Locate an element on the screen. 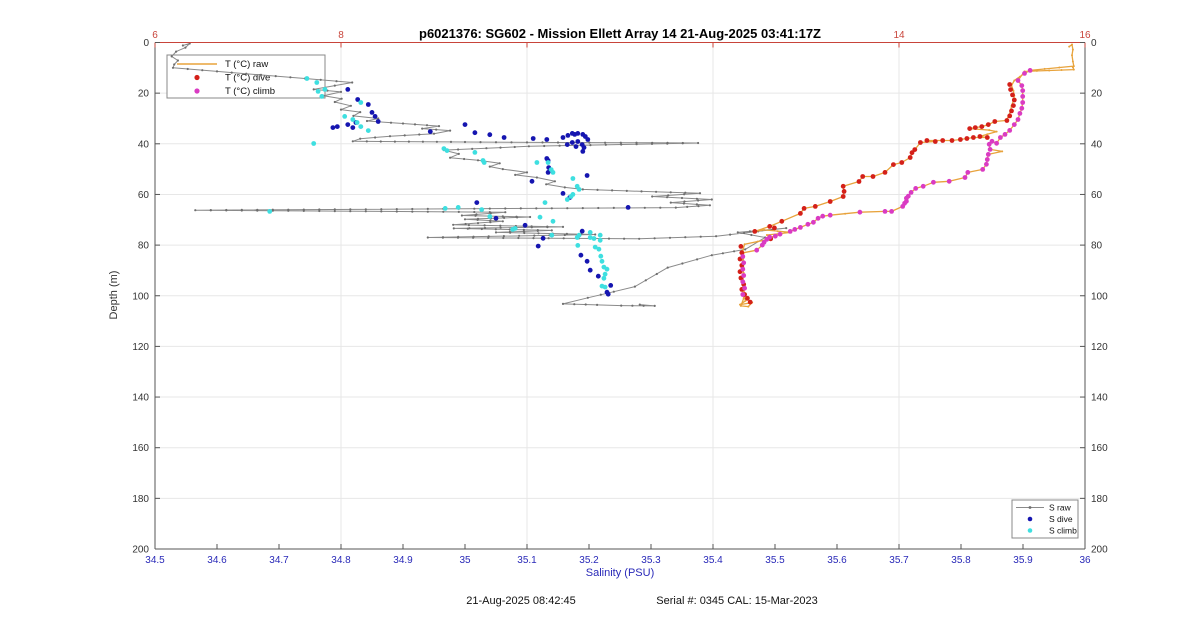 The height and width of the screenshot is (617, 1200). depth-tick-label-left: 20 is located at coordinates (144, 94).